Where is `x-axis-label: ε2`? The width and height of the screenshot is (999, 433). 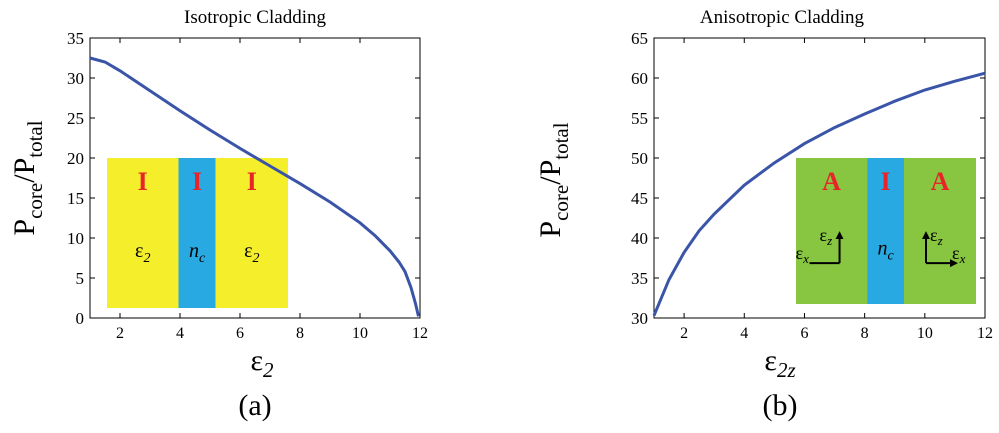
x-axis-label: ε2 is located at coordinates (262, 363).